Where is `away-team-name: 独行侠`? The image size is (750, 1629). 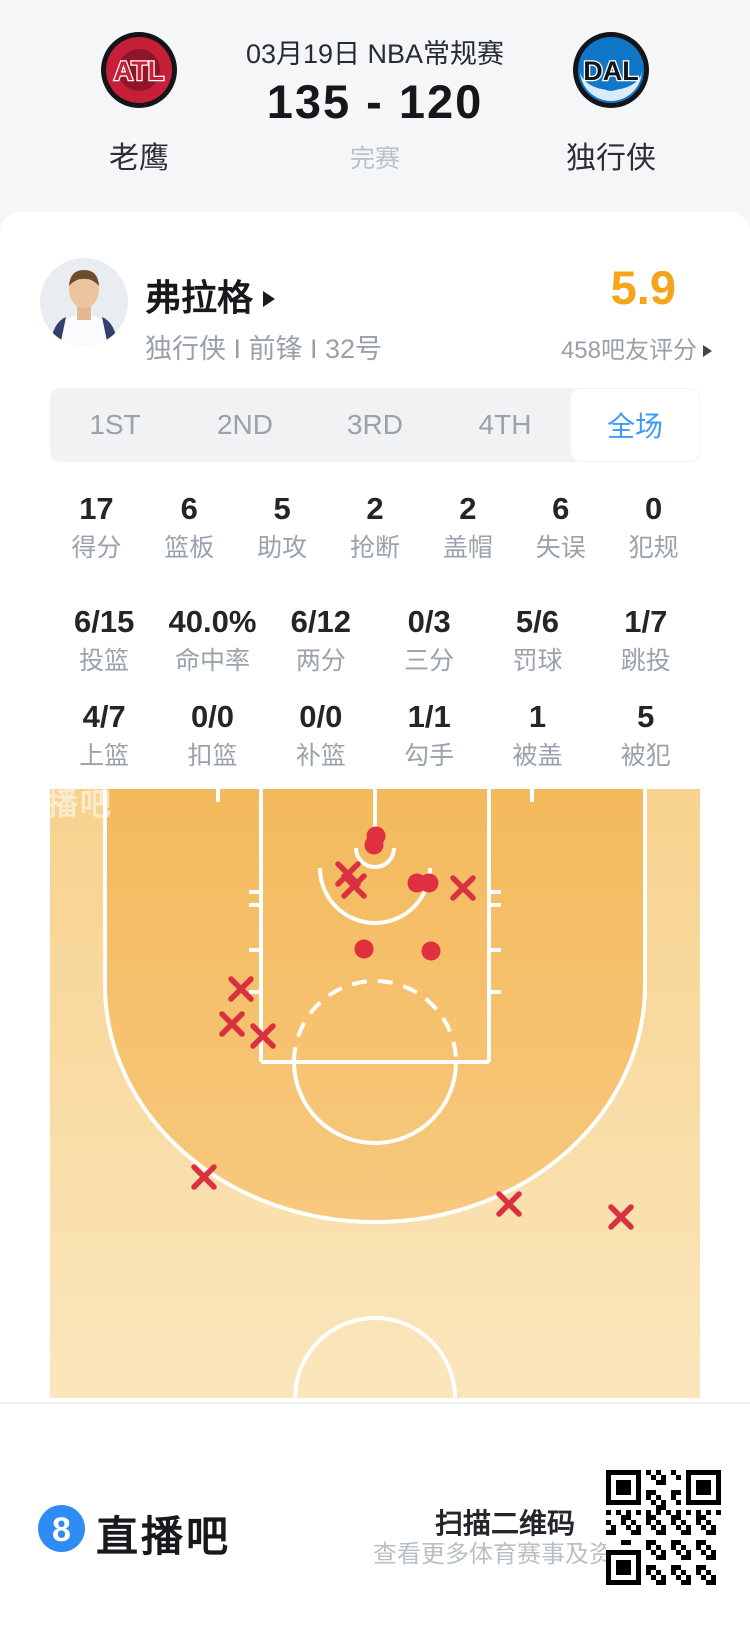
away-team-name: 独行侠 is located at coordinates (611, 158).